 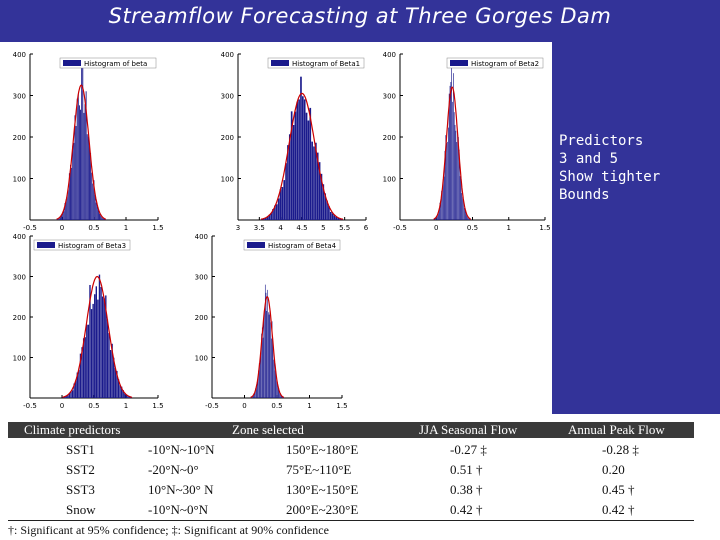 I want to click on legend-label: Histogram of beta, so click(x=115, y=64).